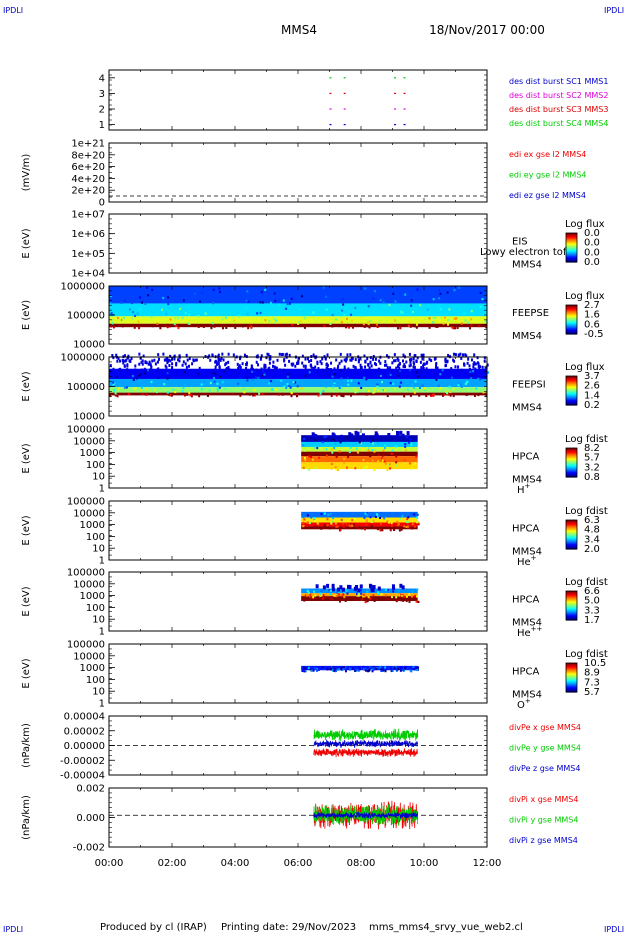  What do you see at coordinates (446, 927) in the screenshot?
I see `footer-script-name: mms_mms4_srvy_vue_web2.cl` at bounding box center [446, 927].